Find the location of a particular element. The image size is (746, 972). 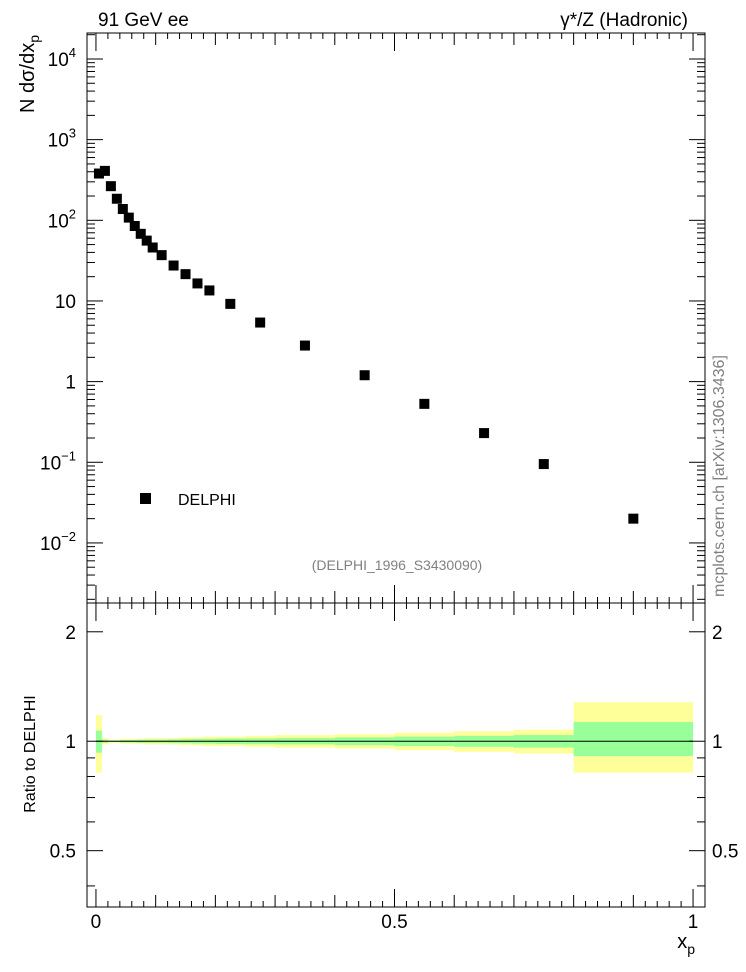

y-tick-label: 10² is located at coordinates (62, 219).